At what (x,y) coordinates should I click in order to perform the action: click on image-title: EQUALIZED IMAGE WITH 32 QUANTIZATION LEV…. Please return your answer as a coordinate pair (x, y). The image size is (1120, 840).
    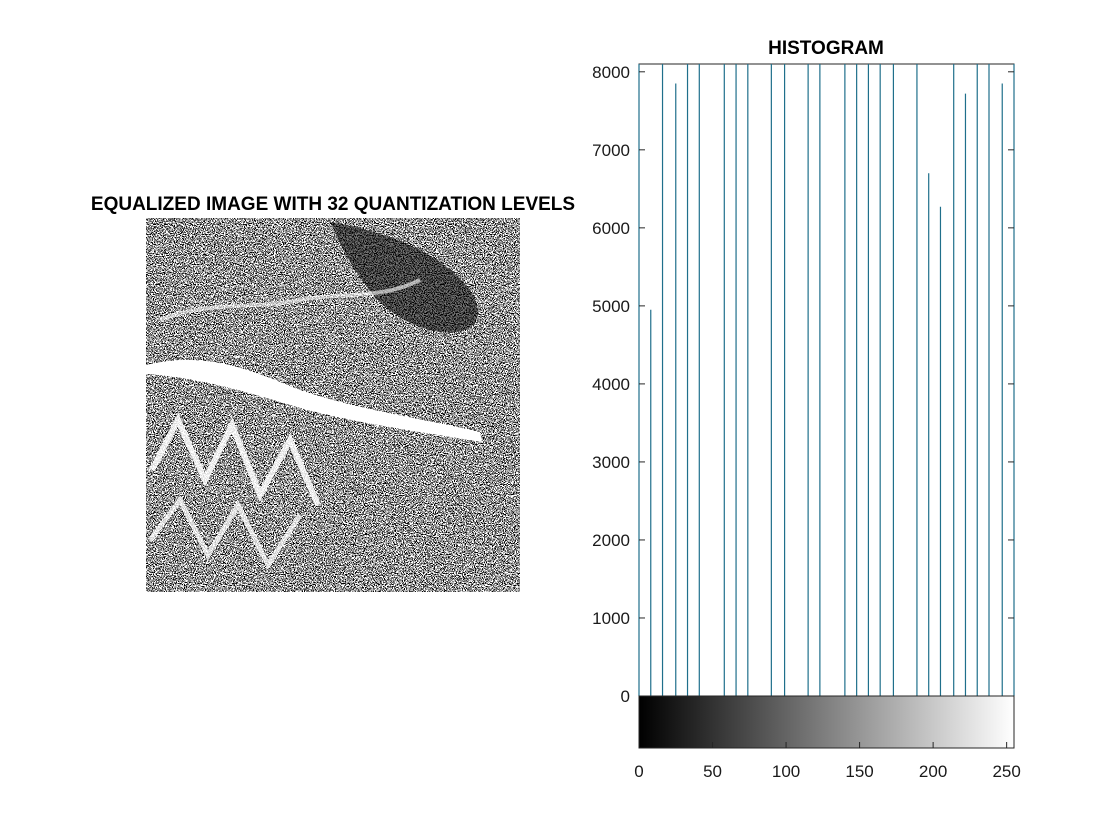
    Looking at the image, I should click on (333, 204).